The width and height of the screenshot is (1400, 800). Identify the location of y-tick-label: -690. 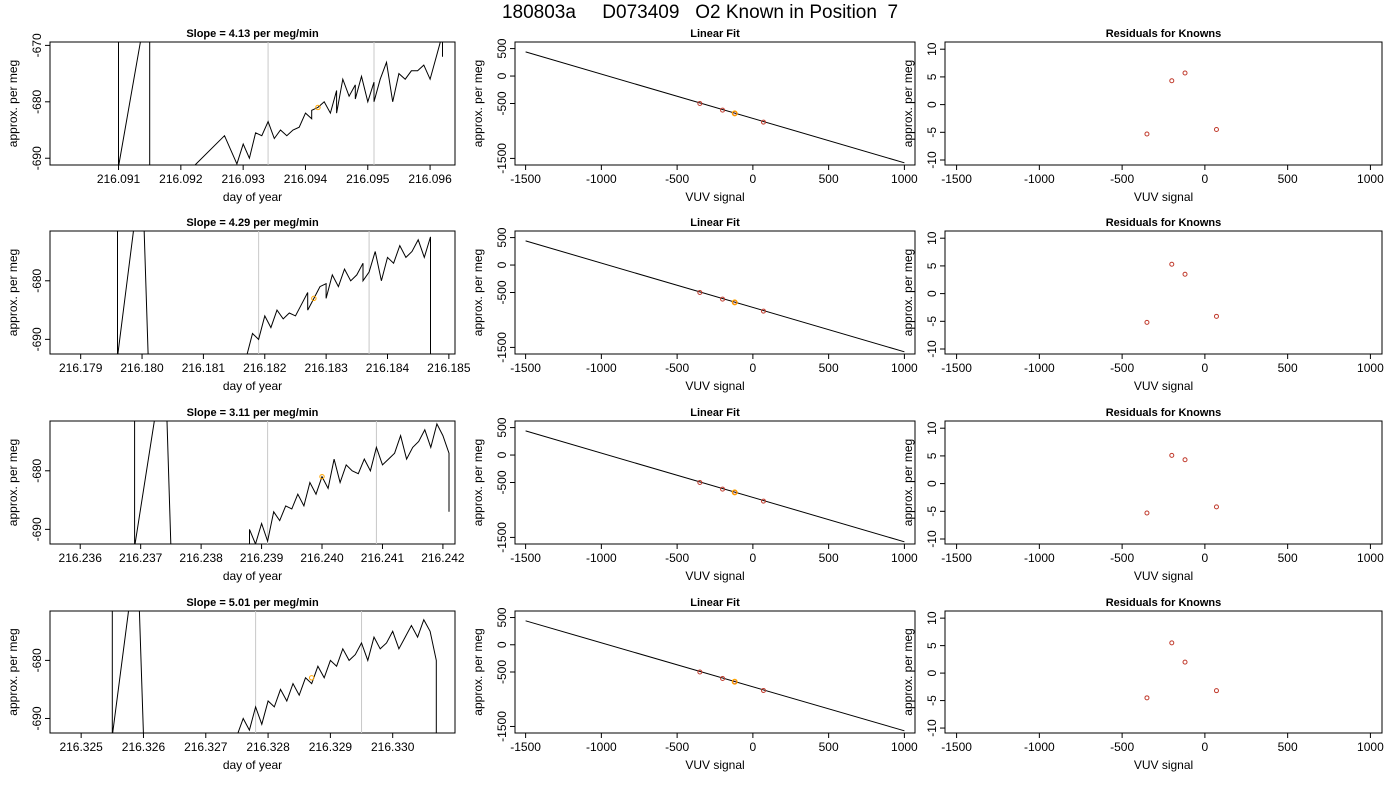
(37, 339).